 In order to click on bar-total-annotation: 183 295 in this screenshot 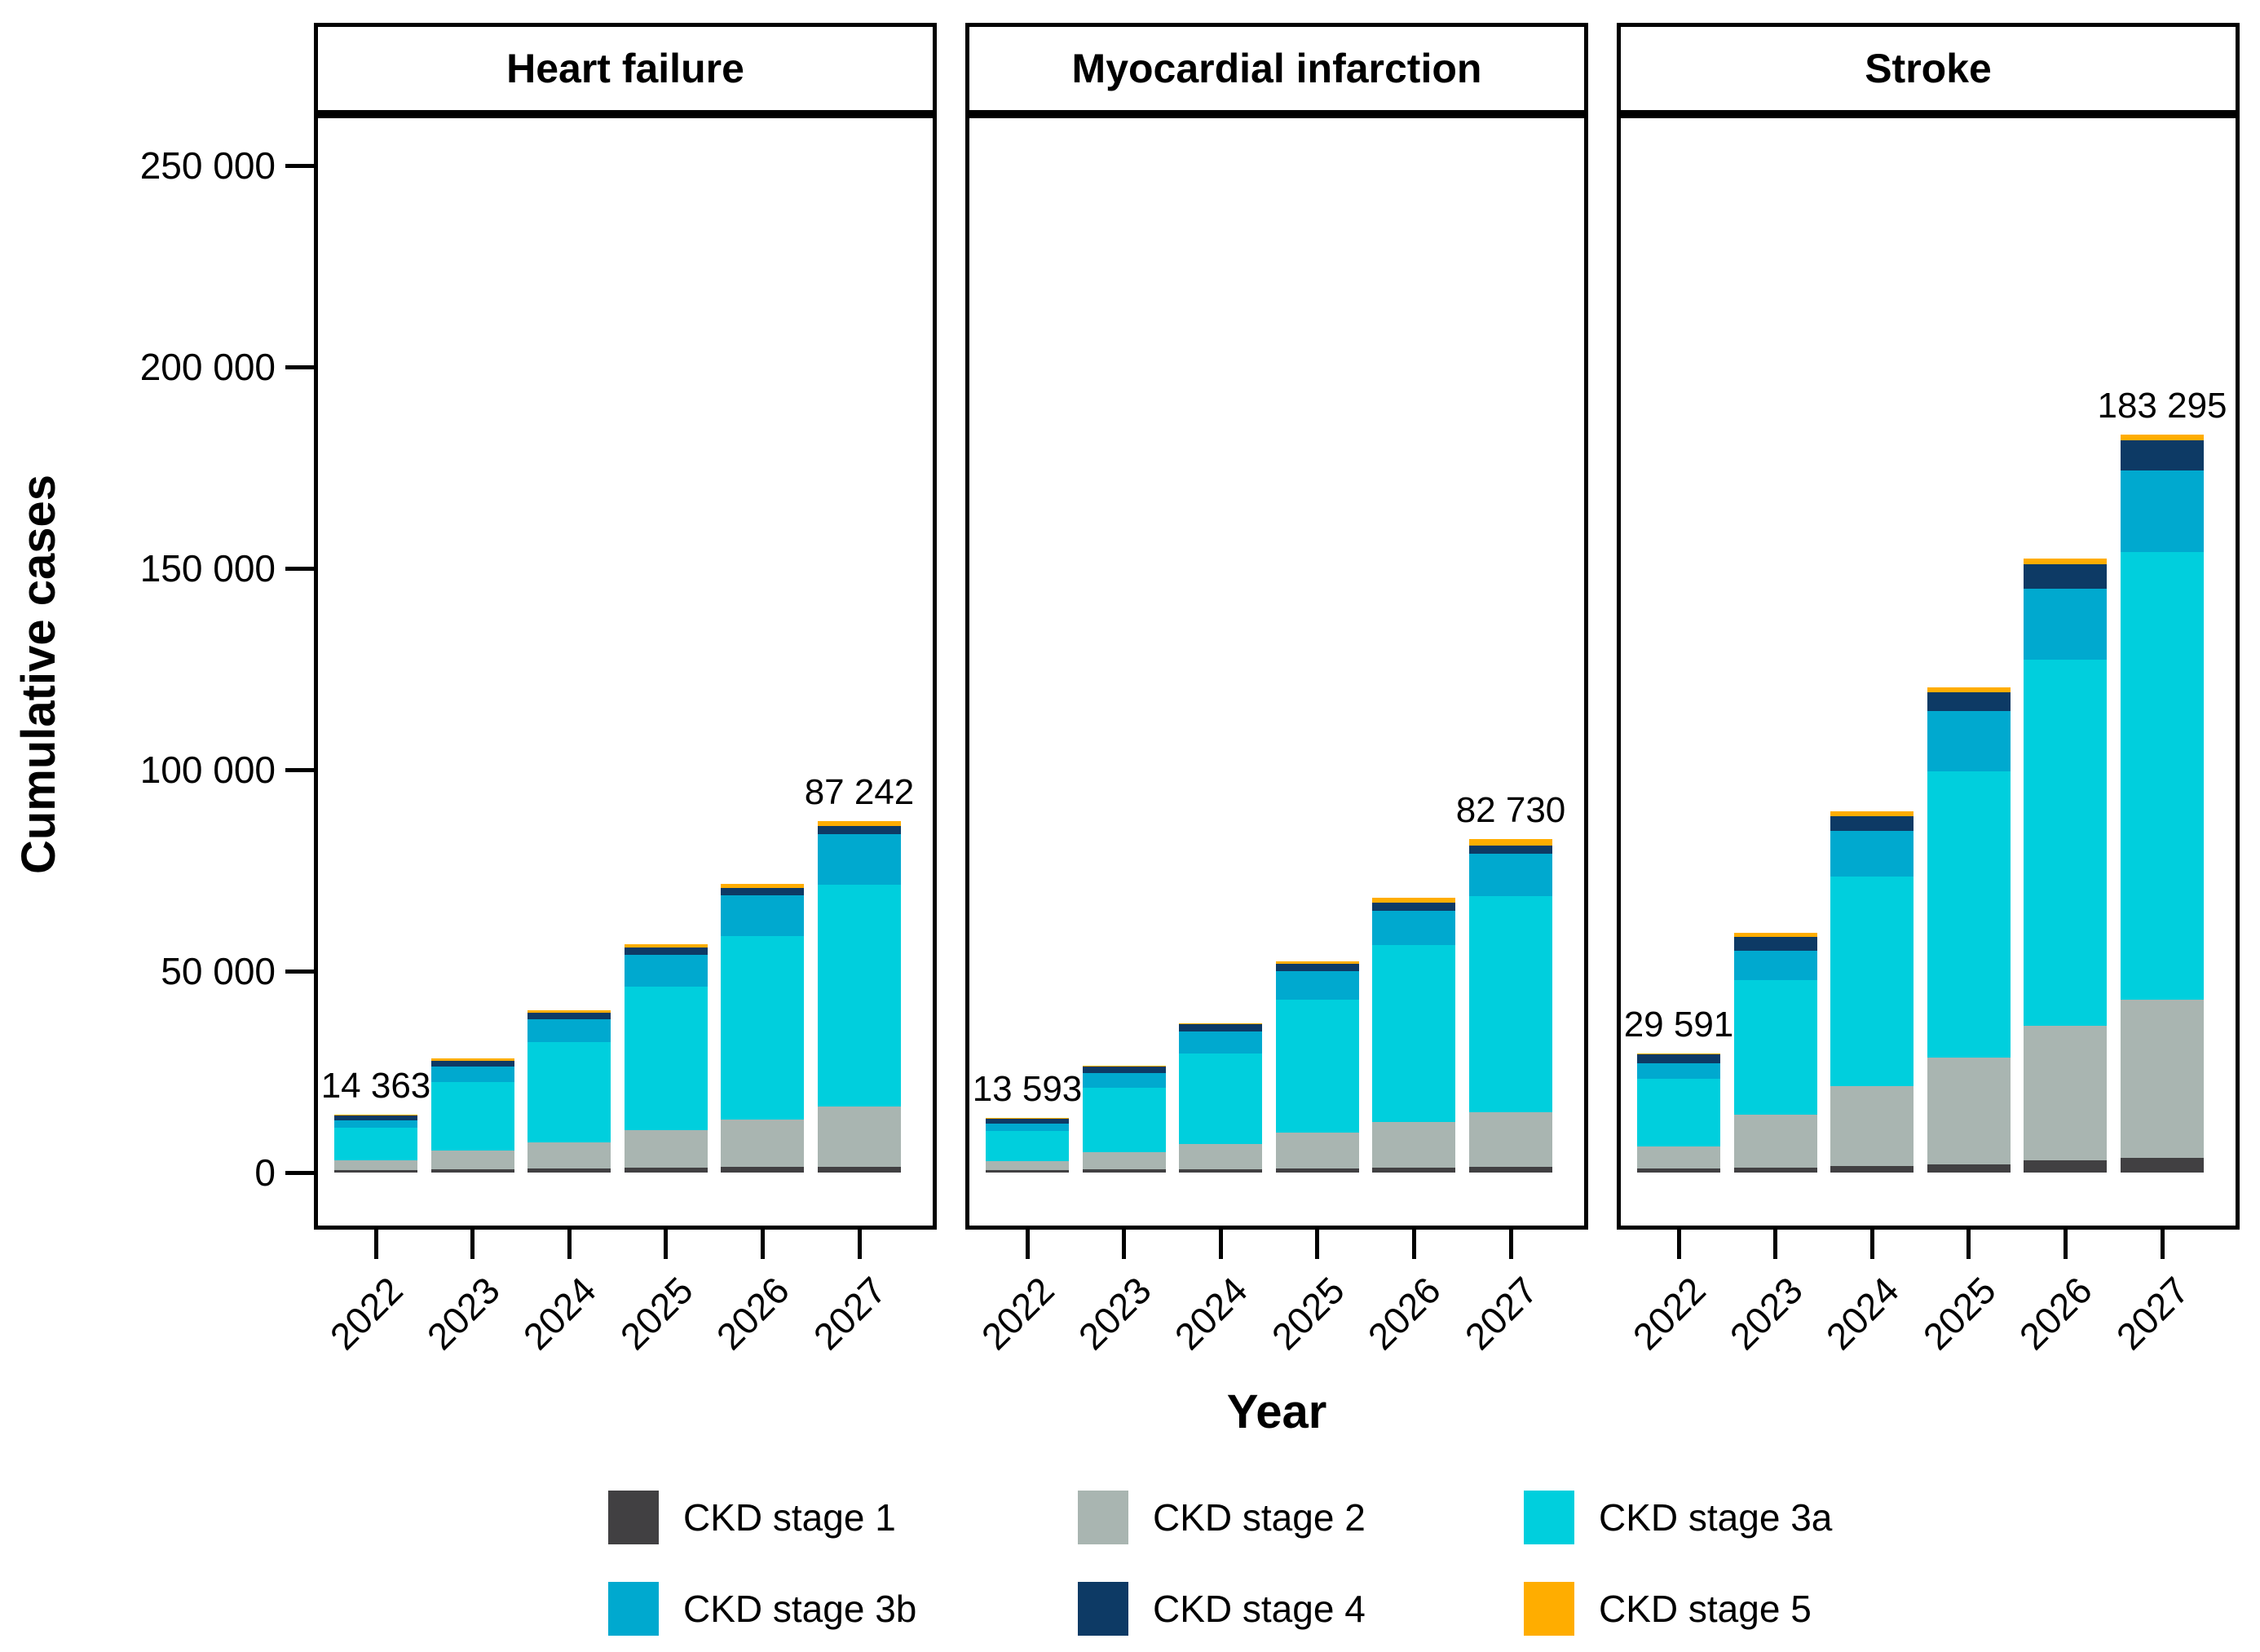, I will do `click(2162, 406)`.